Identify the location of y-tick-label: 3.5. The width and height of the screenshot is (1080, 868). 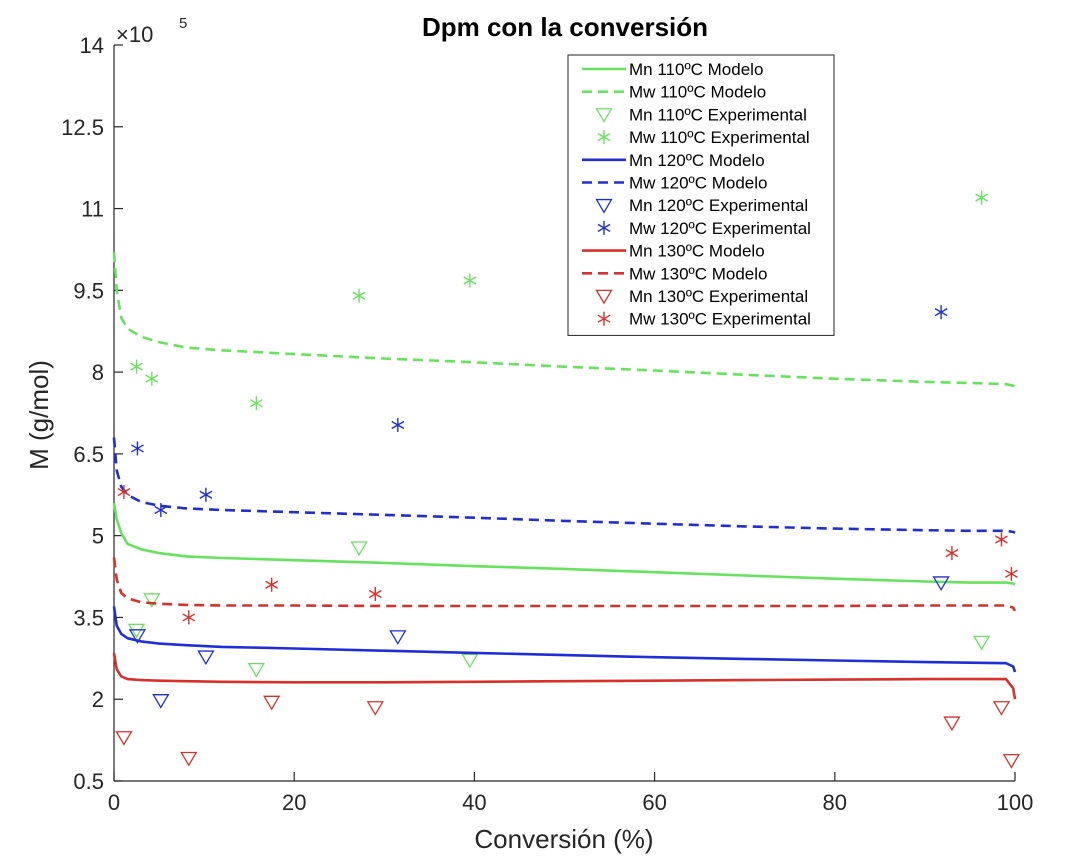
(88, 617).